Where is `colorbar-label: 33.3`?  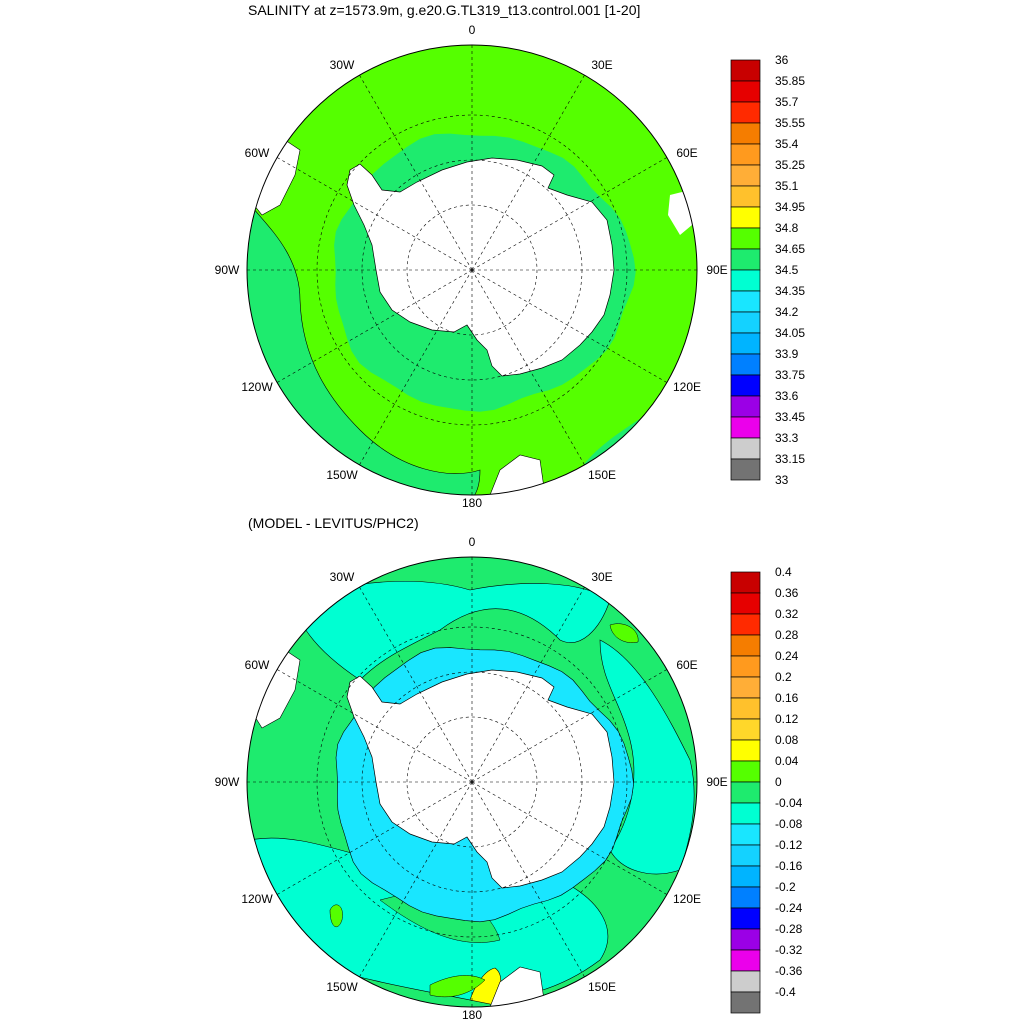 colorbar-label: 33.3 is located at coordinates (787, 438).